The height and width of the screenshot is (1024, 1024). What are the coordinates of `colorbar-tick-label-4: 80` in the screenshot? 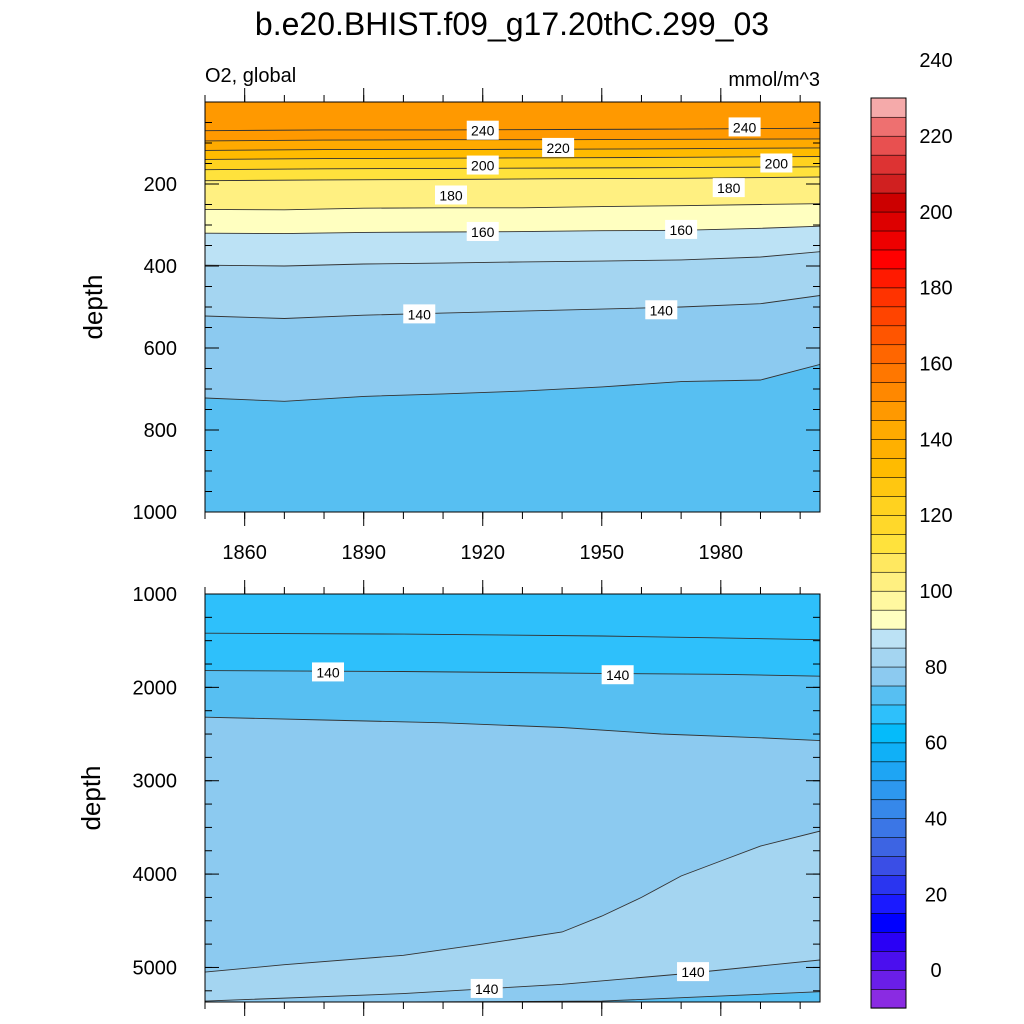 It's located at (936, 668).